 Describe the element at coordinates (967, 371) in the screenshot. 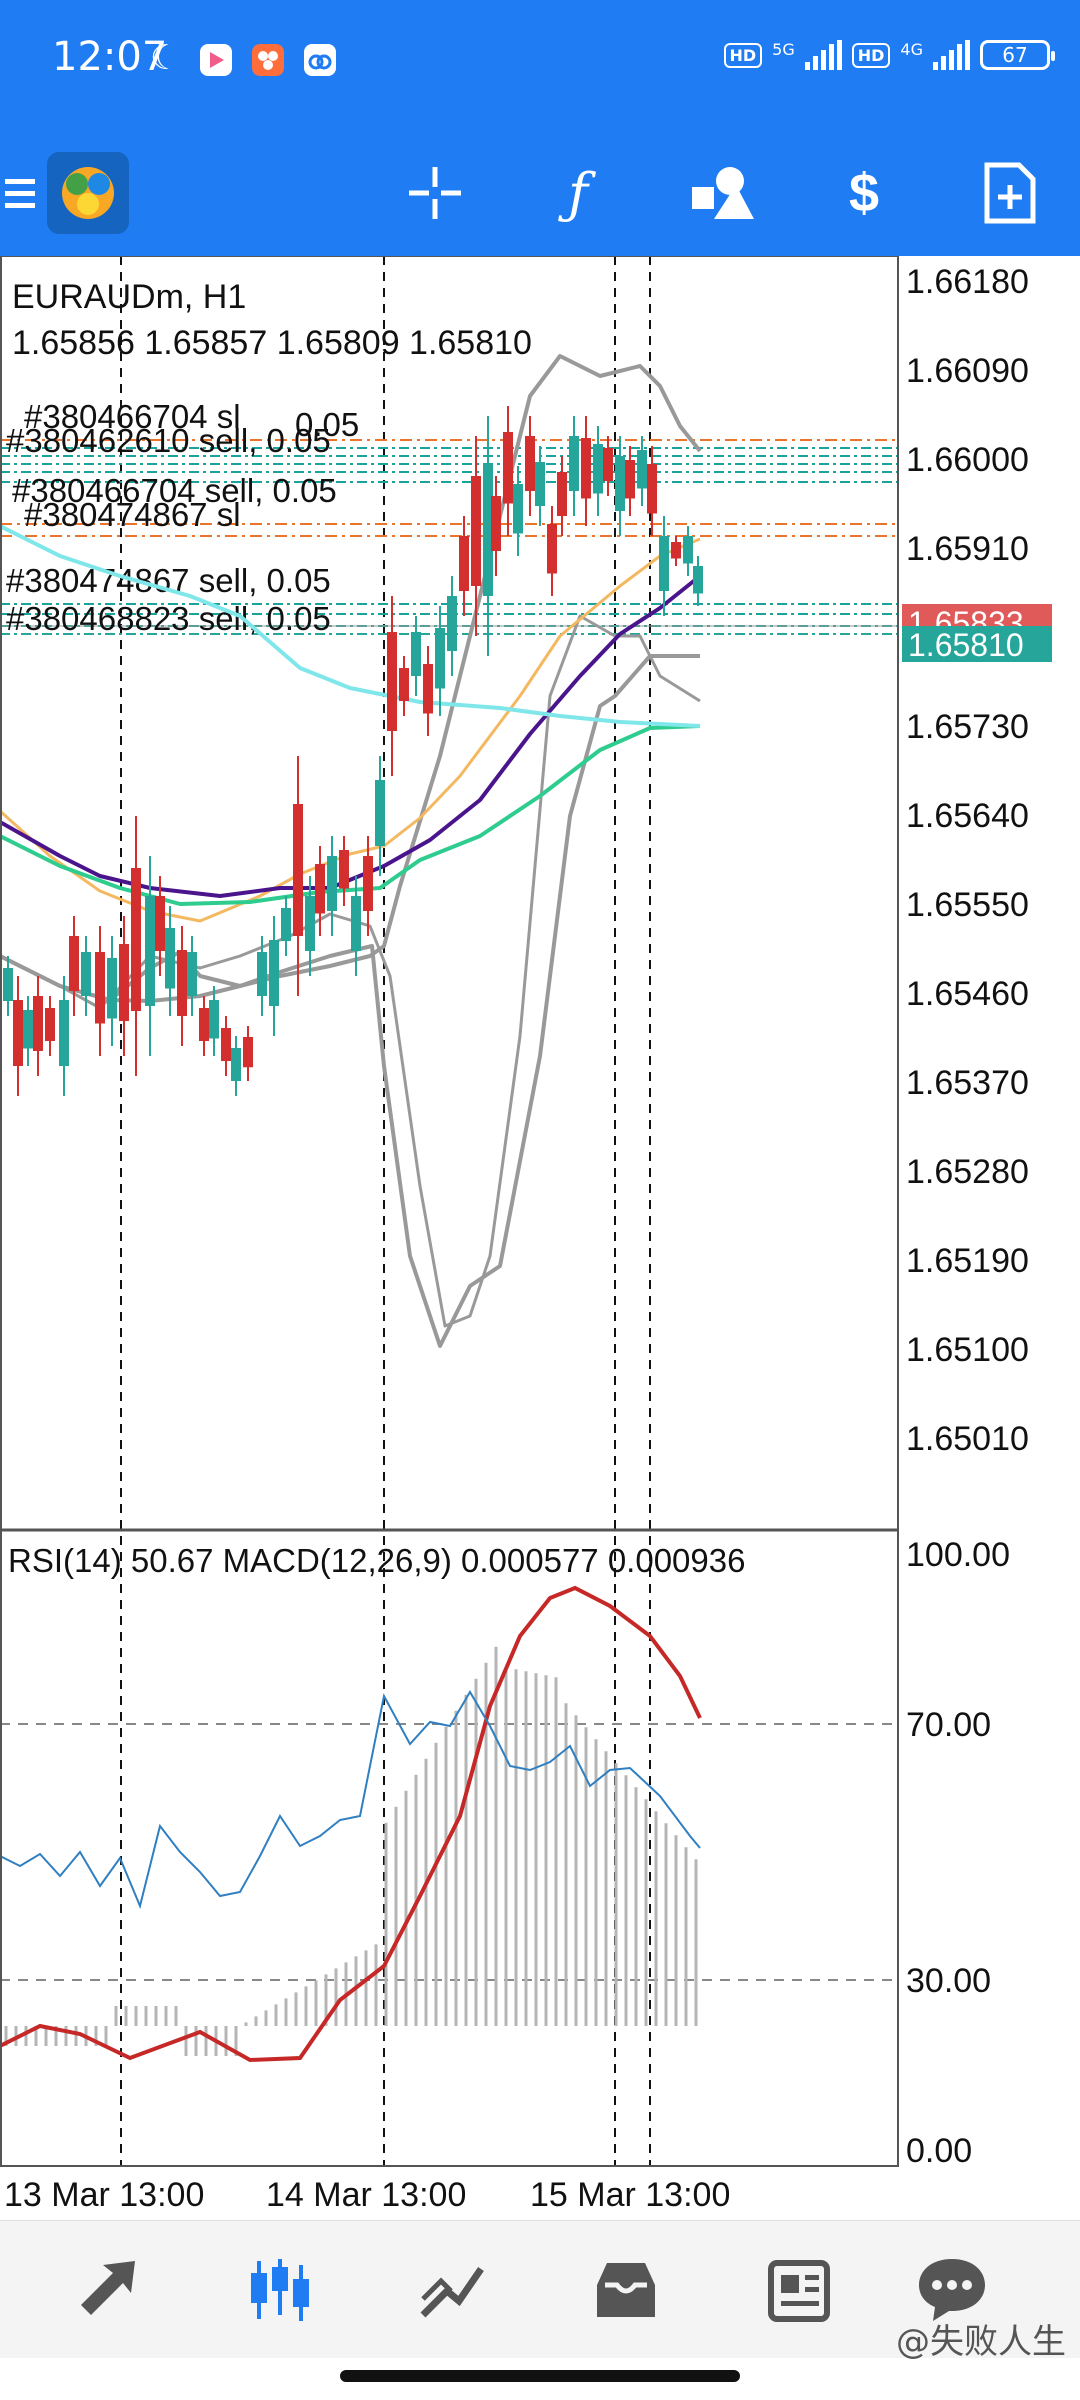

I see `price-label: 1.66090` at that location.